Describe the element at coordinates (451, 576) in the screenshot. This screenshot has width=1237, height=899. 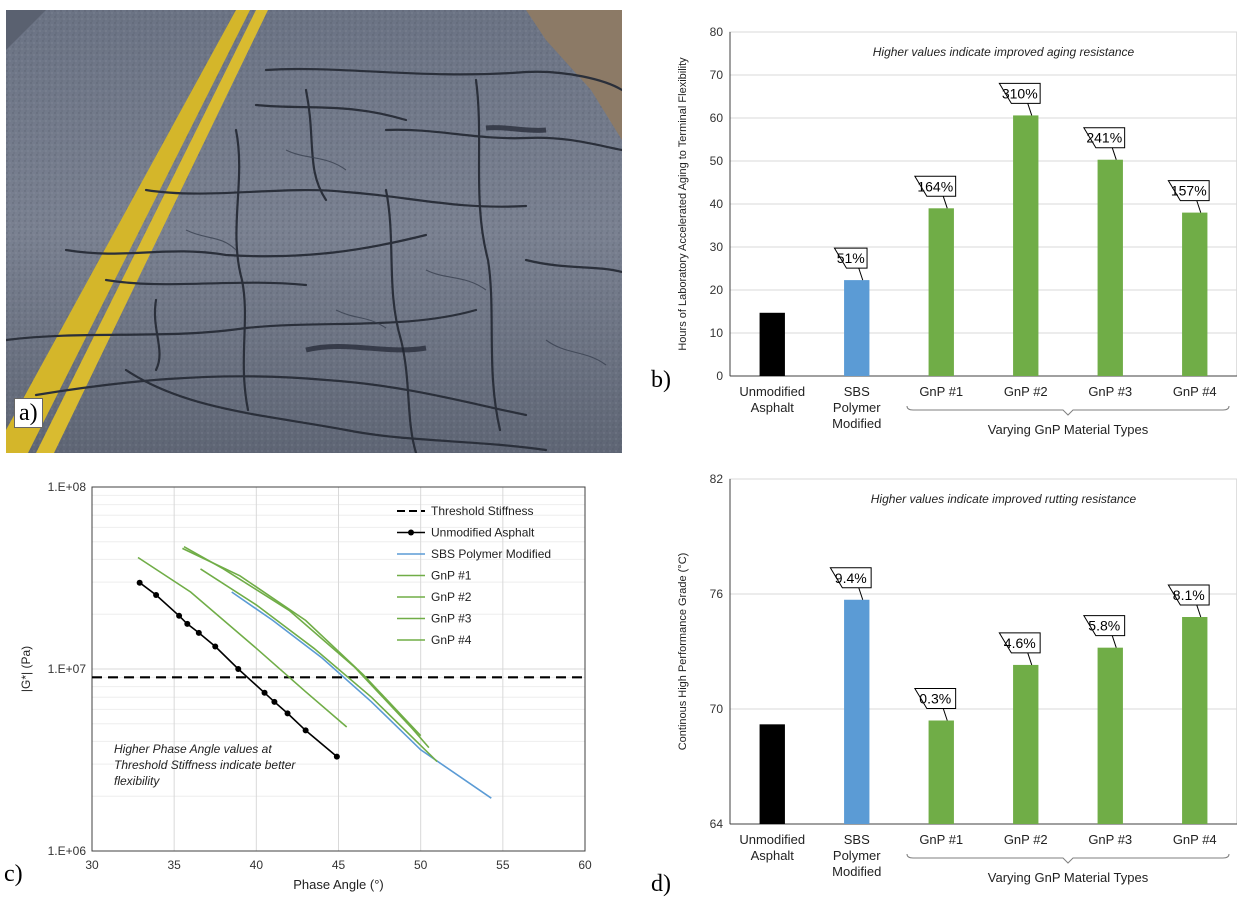
I see `legend-entry: GnP #1` at that location.